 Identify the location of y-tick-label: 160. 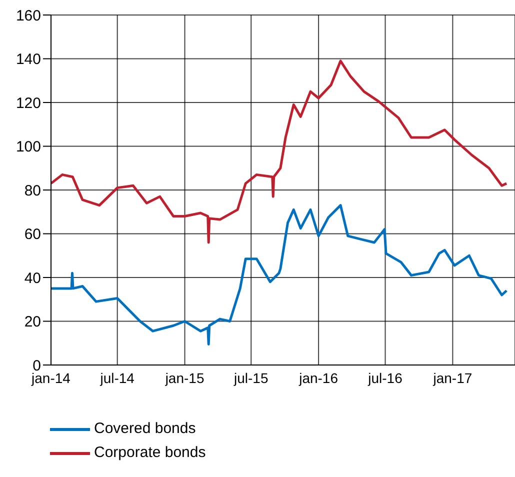
(28, 15).